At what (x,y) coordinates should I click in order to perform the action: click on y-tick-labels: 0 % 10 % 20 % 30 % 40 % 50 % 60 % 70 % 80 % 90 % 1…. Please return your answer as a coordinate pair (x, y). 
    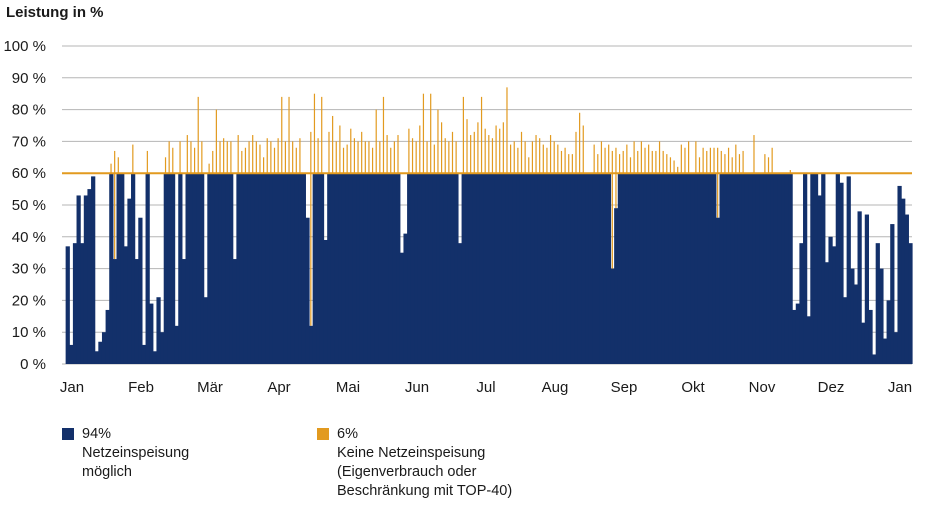
    Looking at the image, I should click on (24, 205).